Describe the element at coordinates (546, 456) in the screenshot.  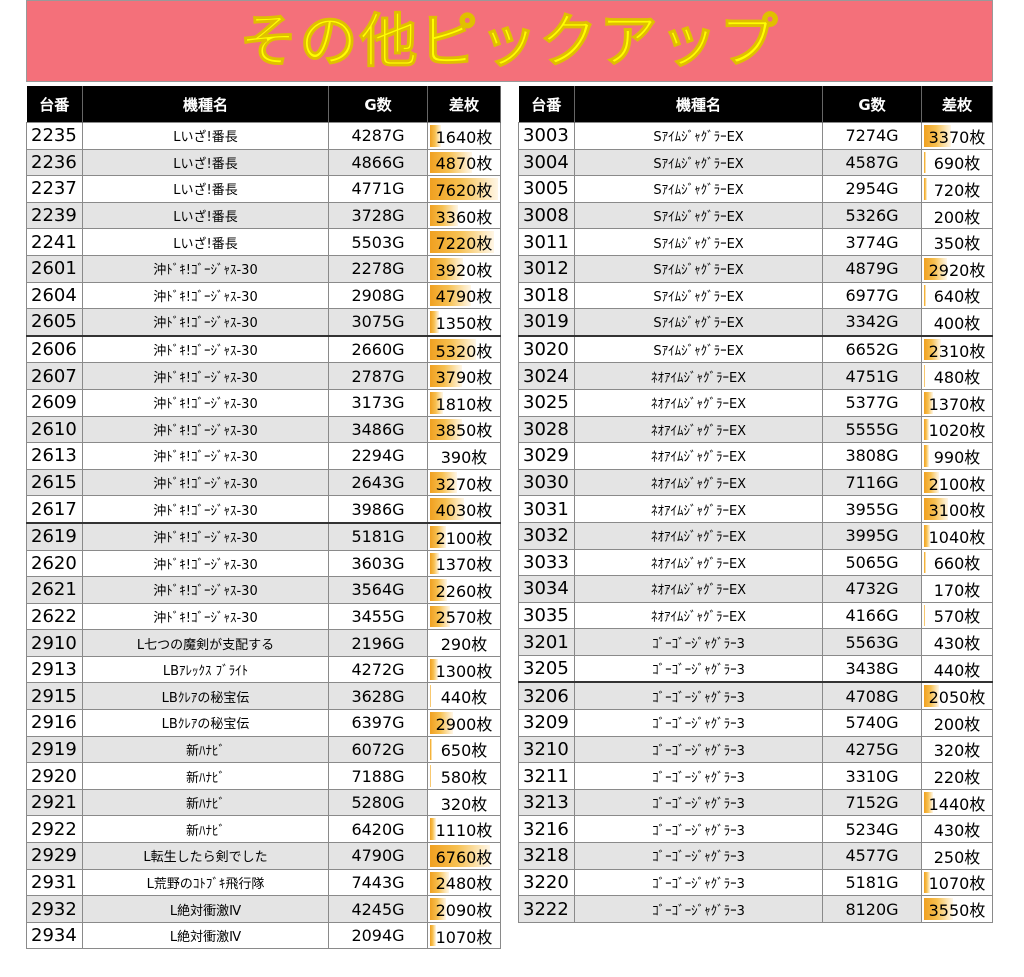
I see `unit-number: 3029` at that location.